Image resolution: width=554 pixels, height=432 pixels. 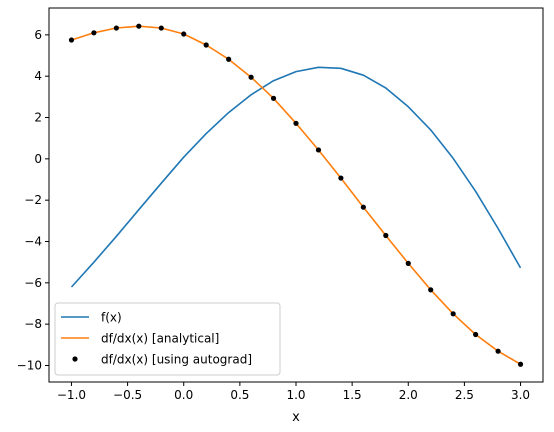 I want to click on x-tick-label: 3.0, so click(x=520, y=395).